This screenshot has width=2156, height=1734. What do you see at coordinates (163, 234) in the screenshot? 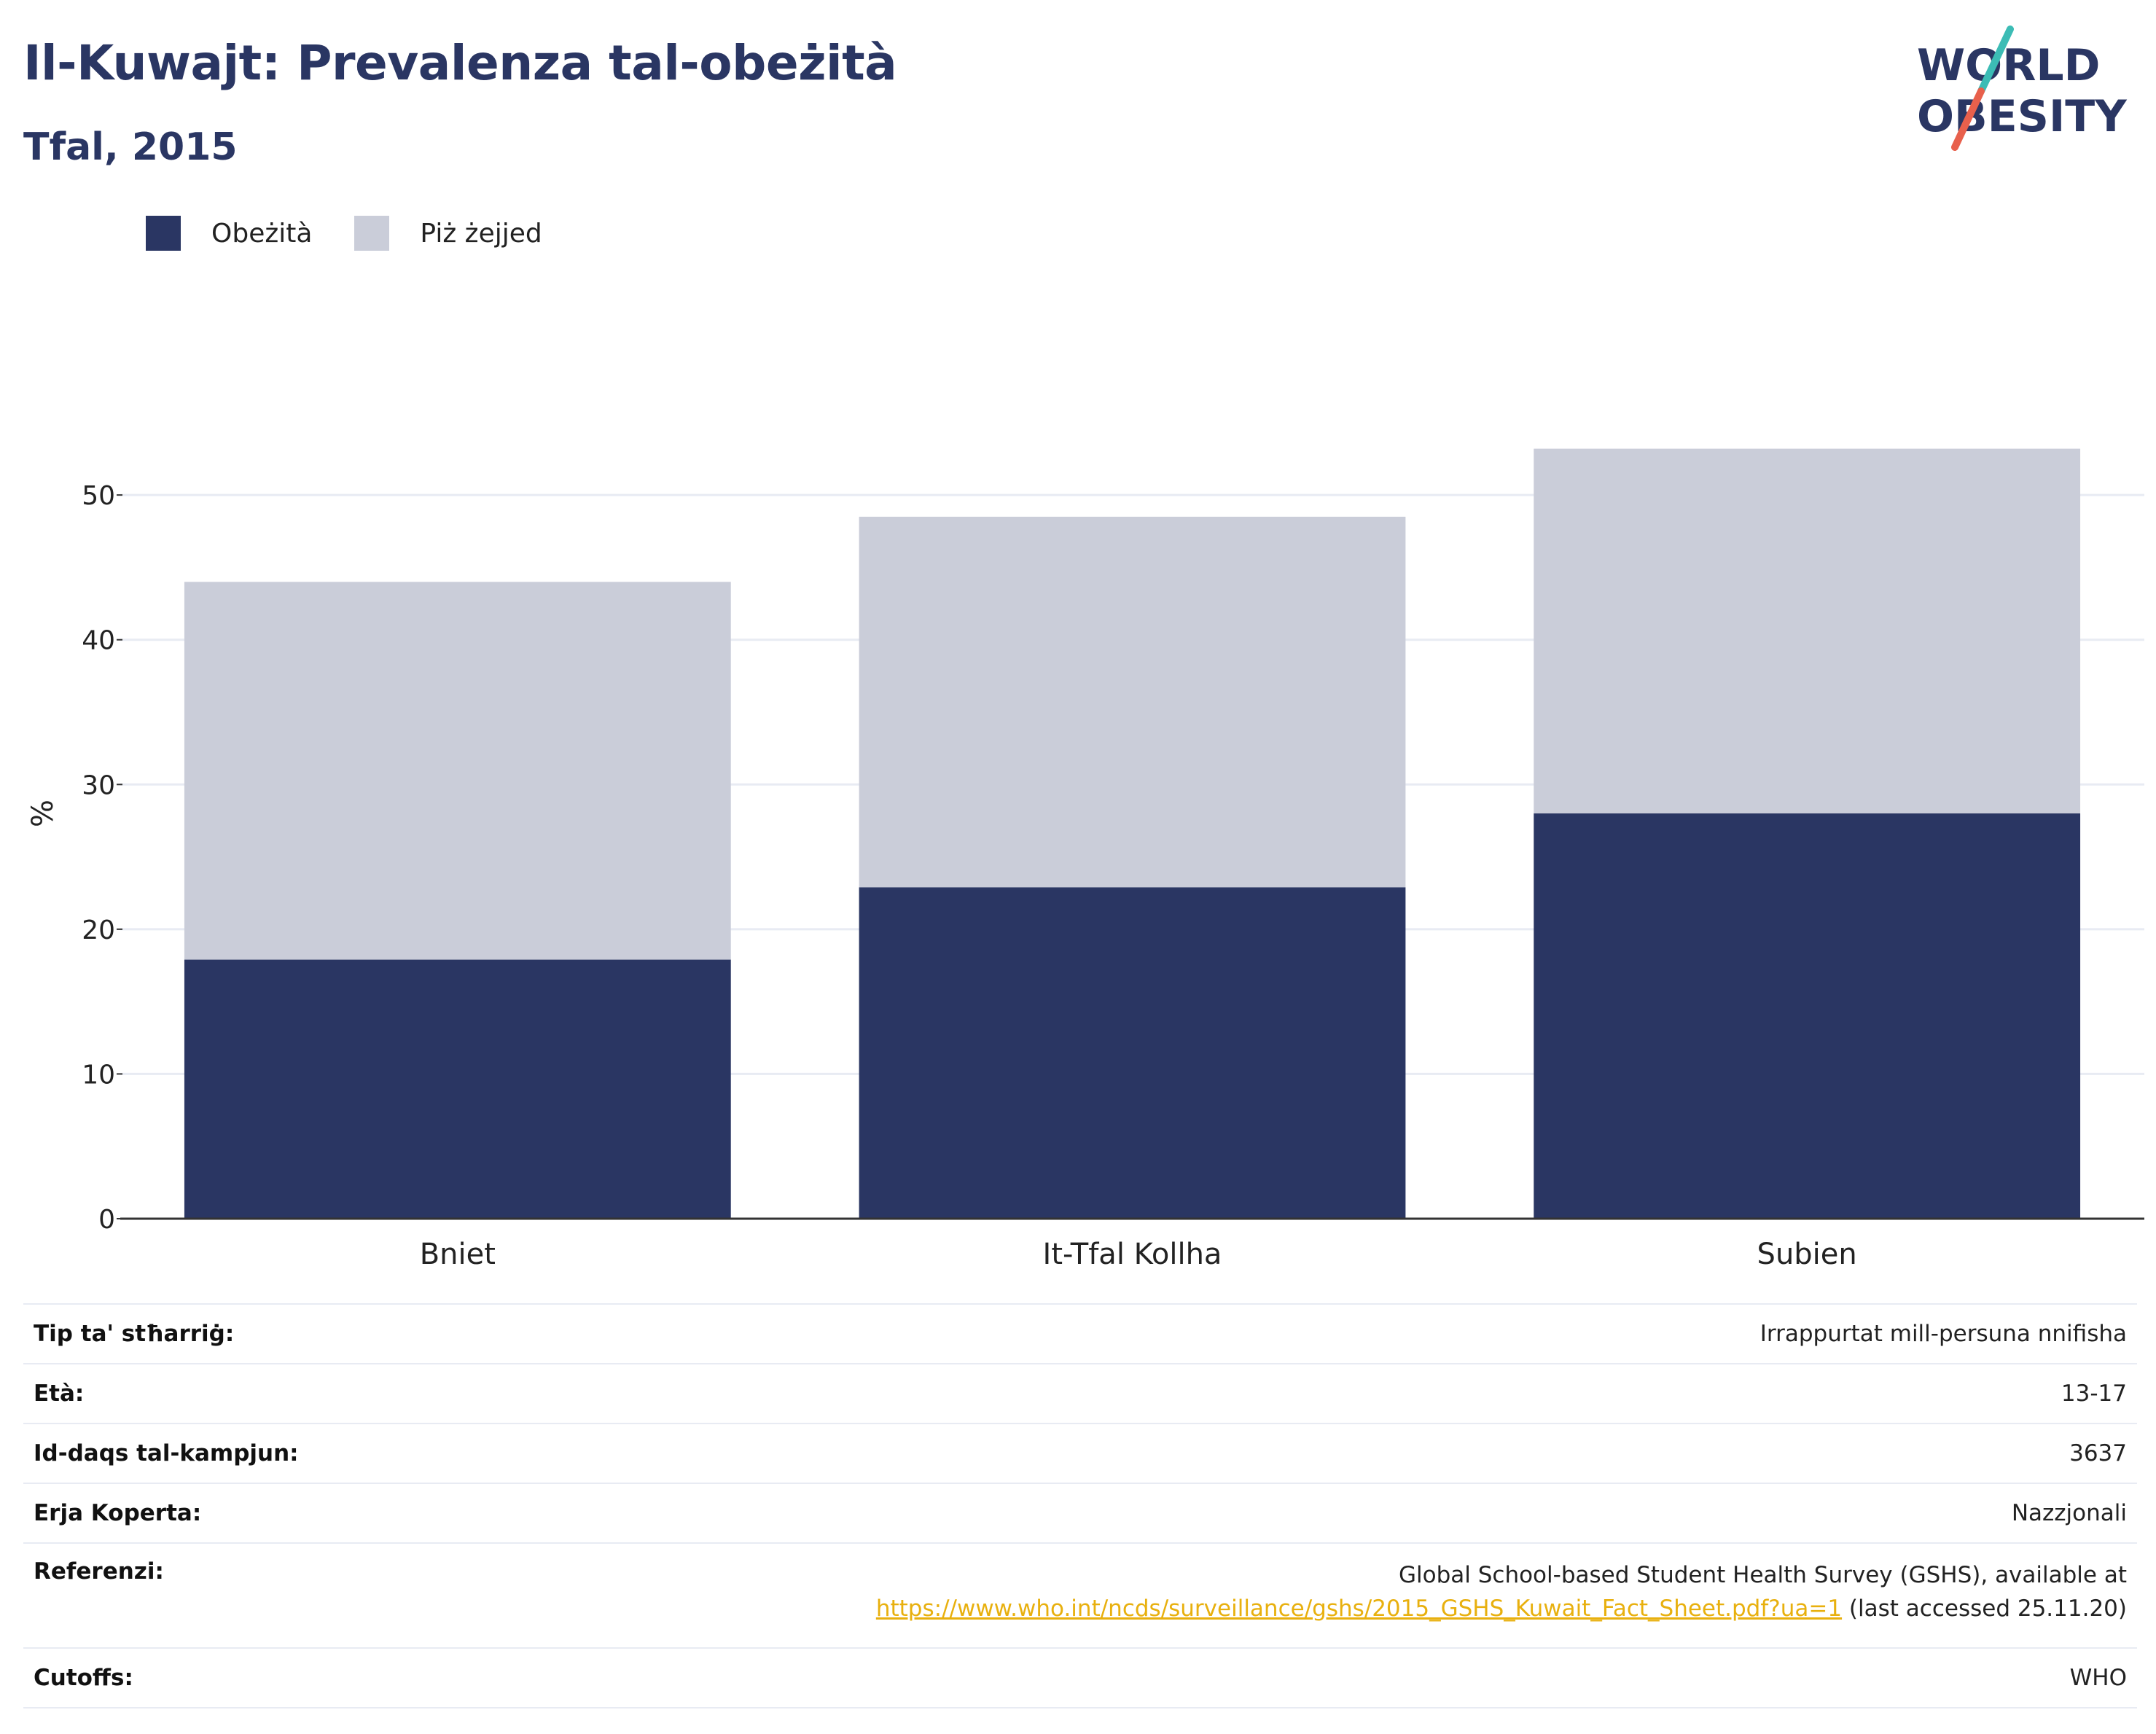
I see `legend-swatch-obesity` at bounding box center [163, 234].